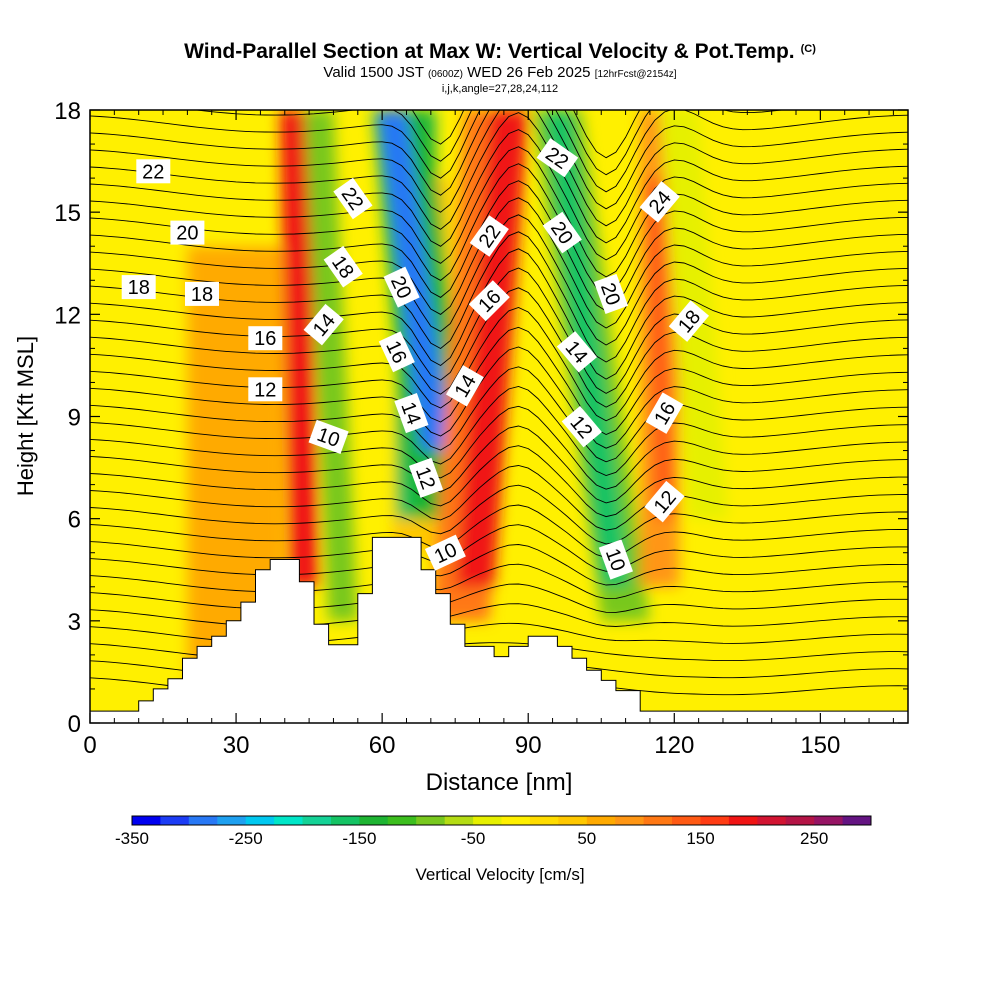 This screenshot has height=1000, width=1000. Describe the element at coordinates (74, 724) in the screenshot. I see `y-tick-label: 0` at that location.